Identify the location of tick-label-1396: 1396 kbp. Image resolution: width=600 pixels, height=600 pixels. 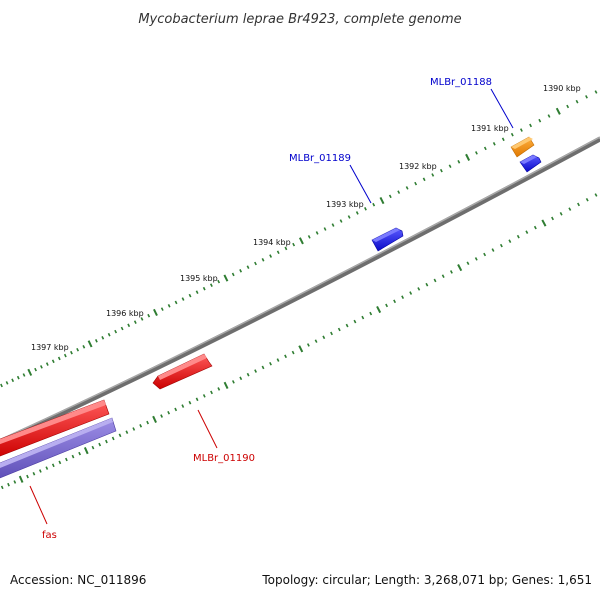
(125, 313).